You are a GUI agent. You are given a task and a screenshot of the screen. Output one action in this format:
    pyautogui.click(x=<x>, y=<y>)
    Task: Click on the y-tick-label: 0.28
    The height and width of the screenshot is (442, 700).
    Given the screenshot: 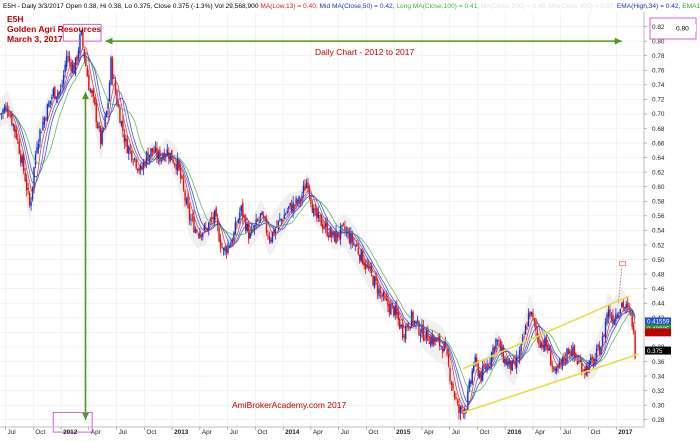 What is the action you would take?
    pyautogui.click(x=658, y=420)
    